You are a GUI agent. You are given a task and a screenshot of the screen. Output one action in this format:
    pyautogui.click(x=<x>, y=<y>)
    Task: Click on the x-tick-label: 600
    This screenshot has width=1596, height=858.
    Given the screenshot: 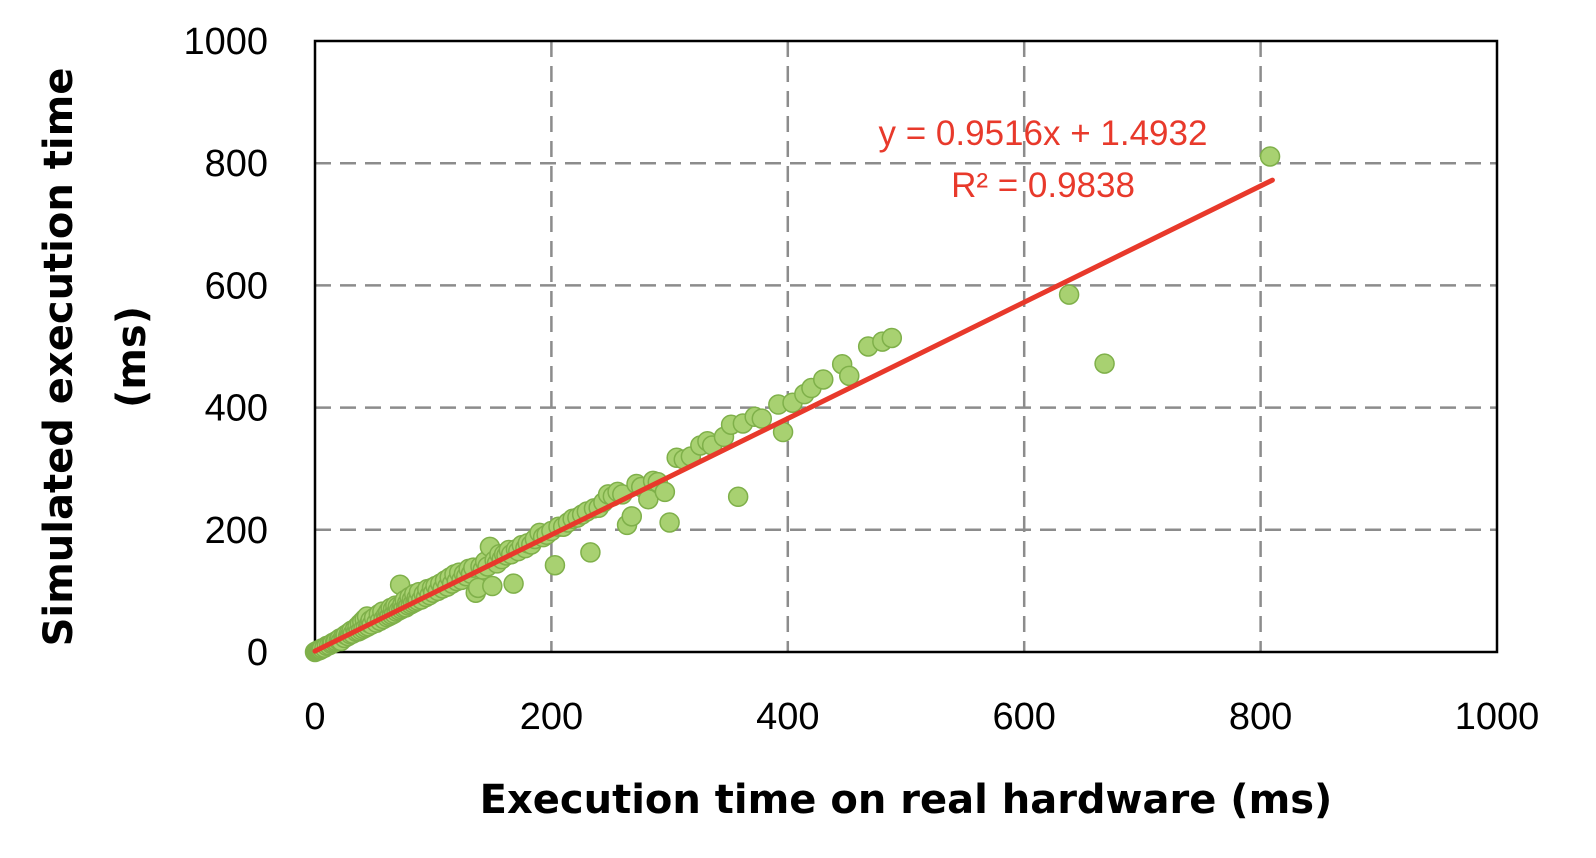 What is the action you would take?
    pyautogui.click(x=1023, y=717)
    